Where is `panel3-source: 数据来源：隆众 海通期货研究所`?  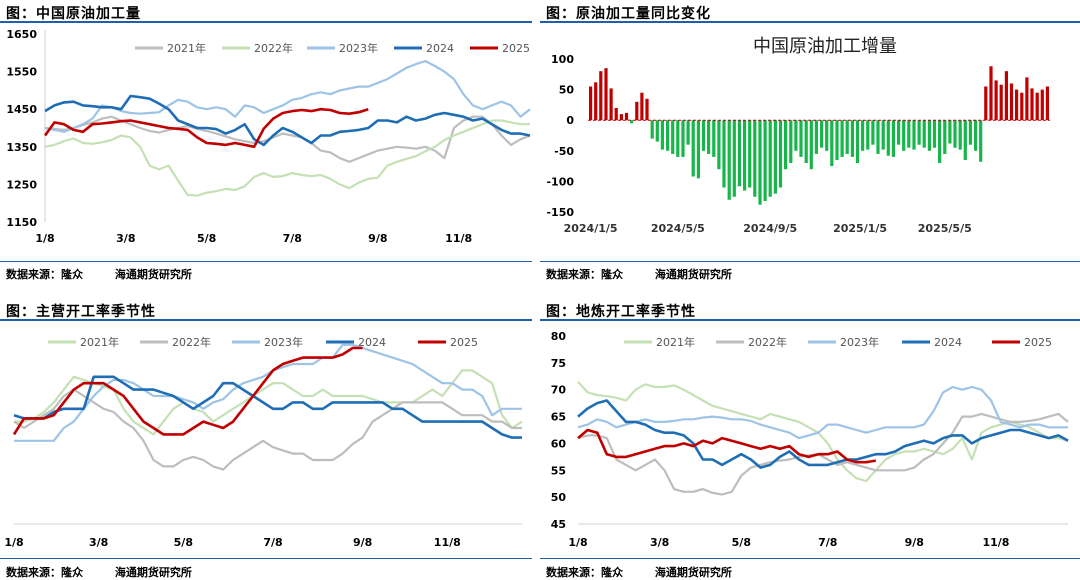 panel3-source: 数据来源：隆众 海通期货研究所 is located at coordinates (99, 572).